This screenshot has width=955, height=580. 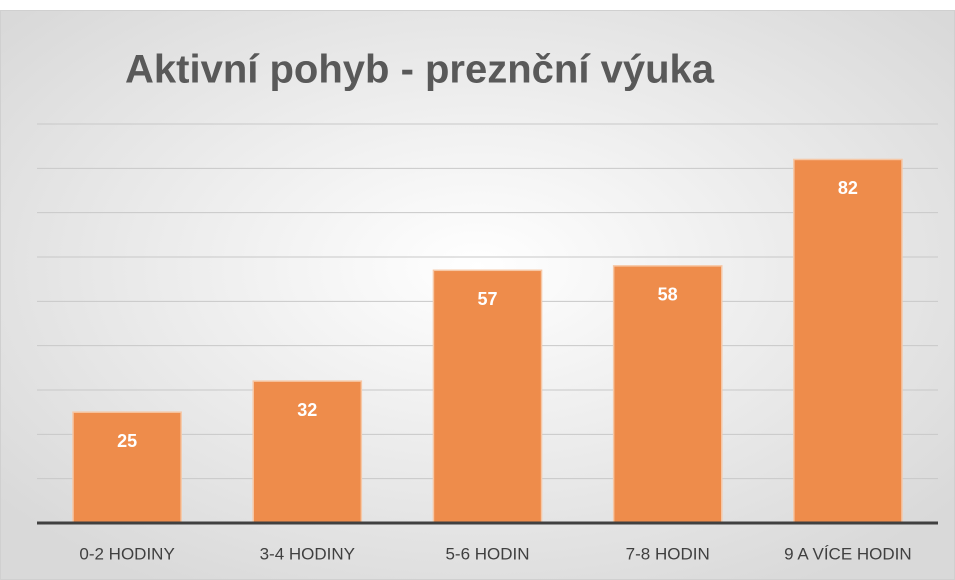 What do you see at coordinates (127, 441) in the screenshot?
I see `value-label: 25` at bounding box center [127, 441].